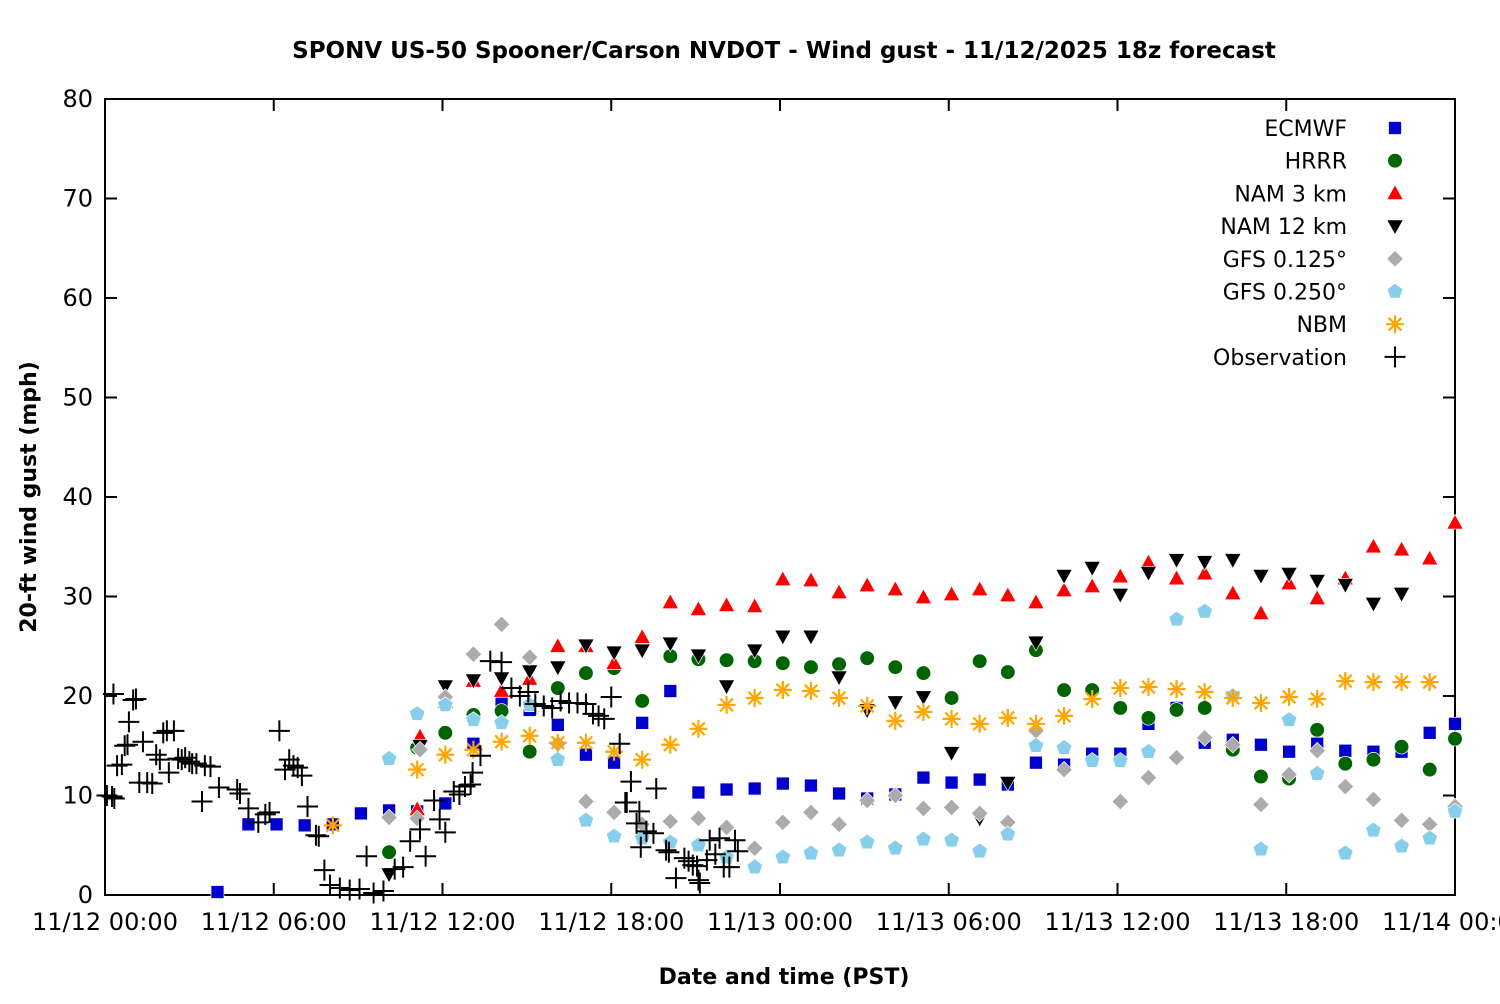  I want to click on series-observation, so click(422, 777).